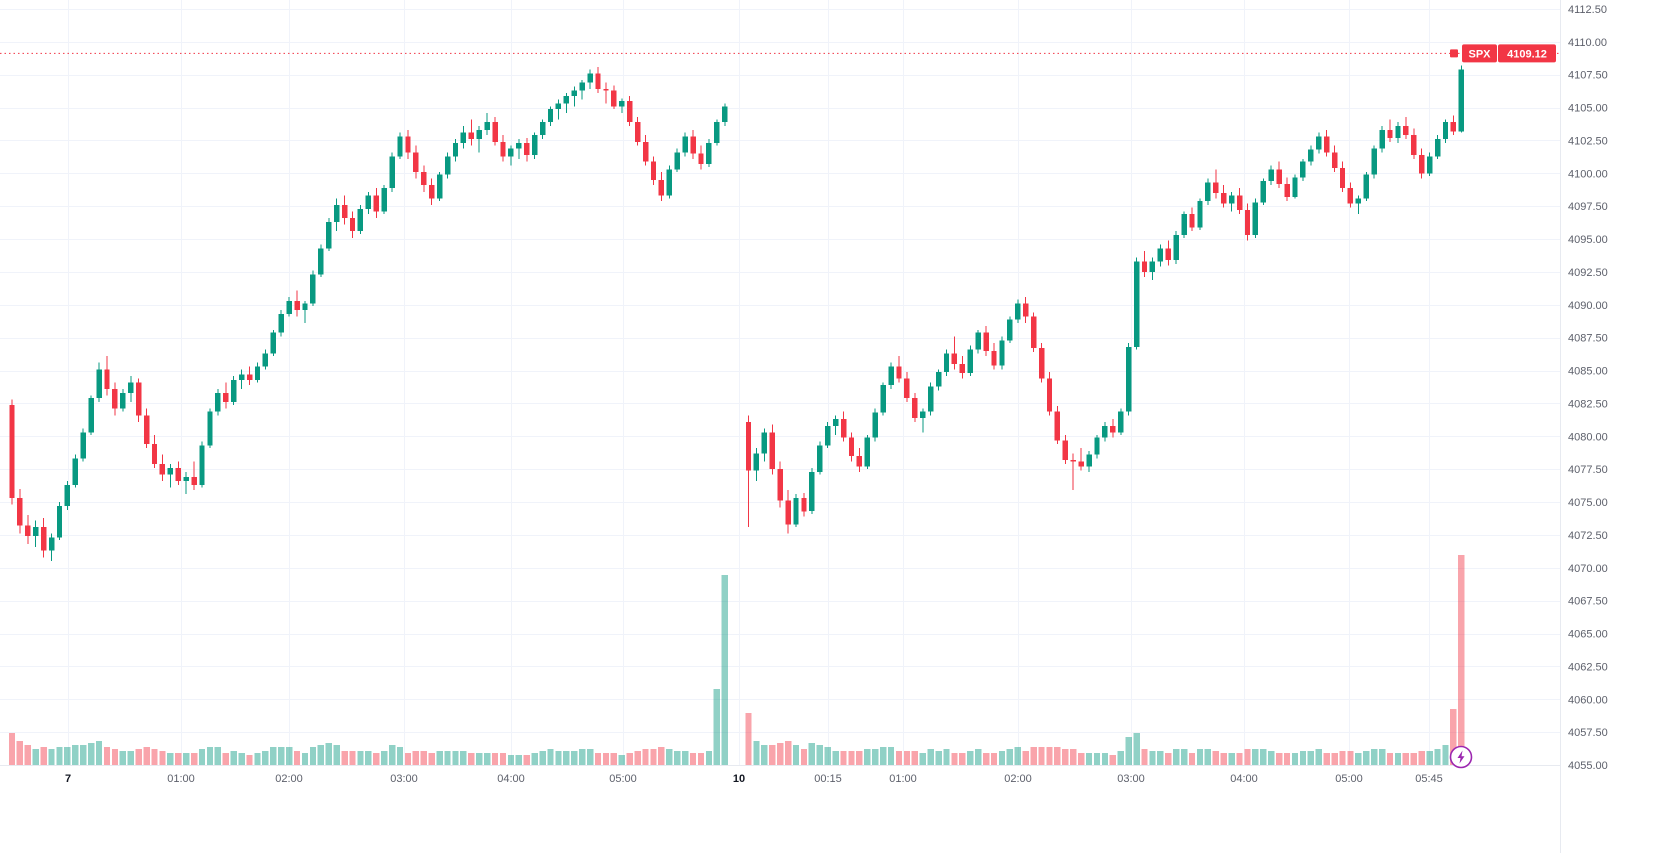  What do you see at coordinates (1461, 757) in the screenshot?
I see `quick-order-button` at bounding box center [1461, 757].